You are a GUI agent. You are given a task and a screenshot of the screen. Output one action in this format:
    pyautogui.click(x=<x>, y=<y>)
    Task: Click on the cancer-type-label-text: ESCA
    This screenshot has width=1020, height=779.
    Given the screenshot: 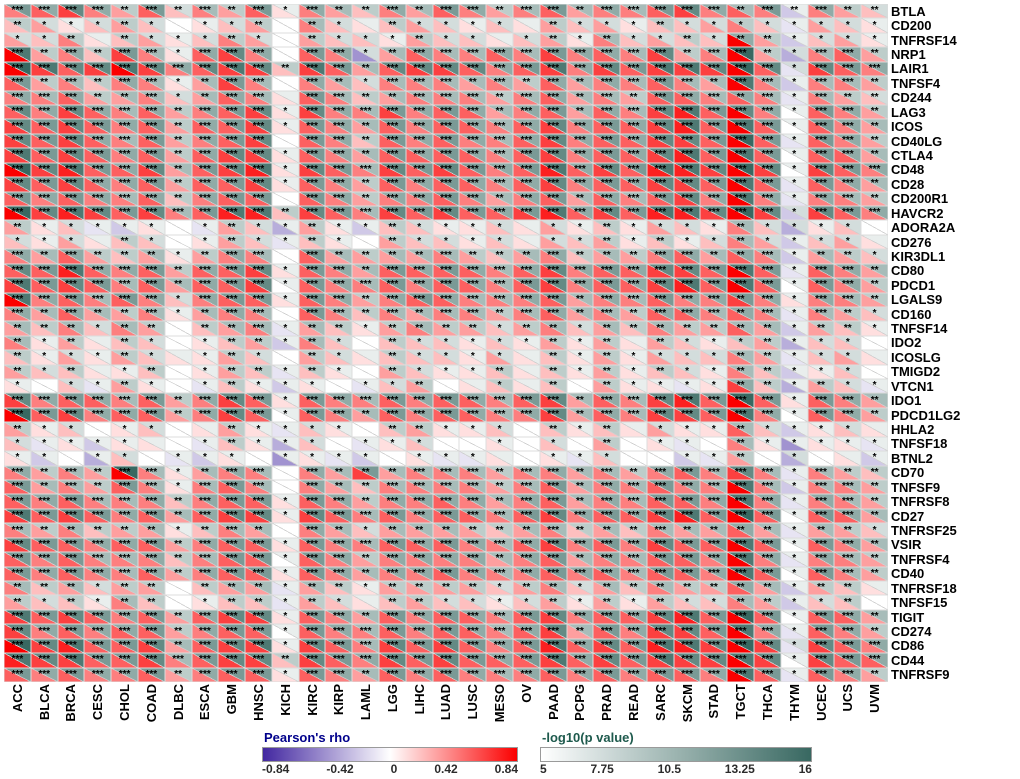 What is the action you would take?
    pyautogui.click(x=205, y=702)
    